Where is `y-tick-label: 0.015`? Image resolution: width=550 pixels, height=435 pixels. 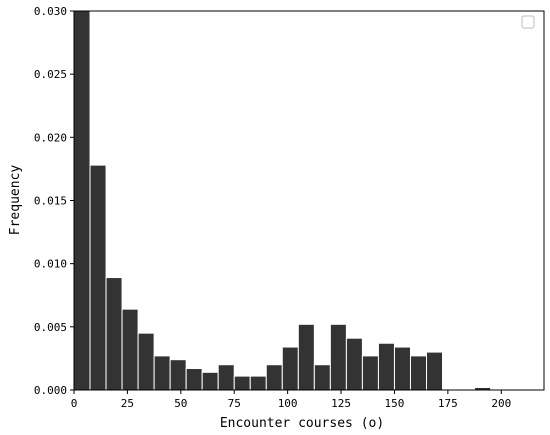
y-tick-label: 0.015 is located at coordinates (50, 201).